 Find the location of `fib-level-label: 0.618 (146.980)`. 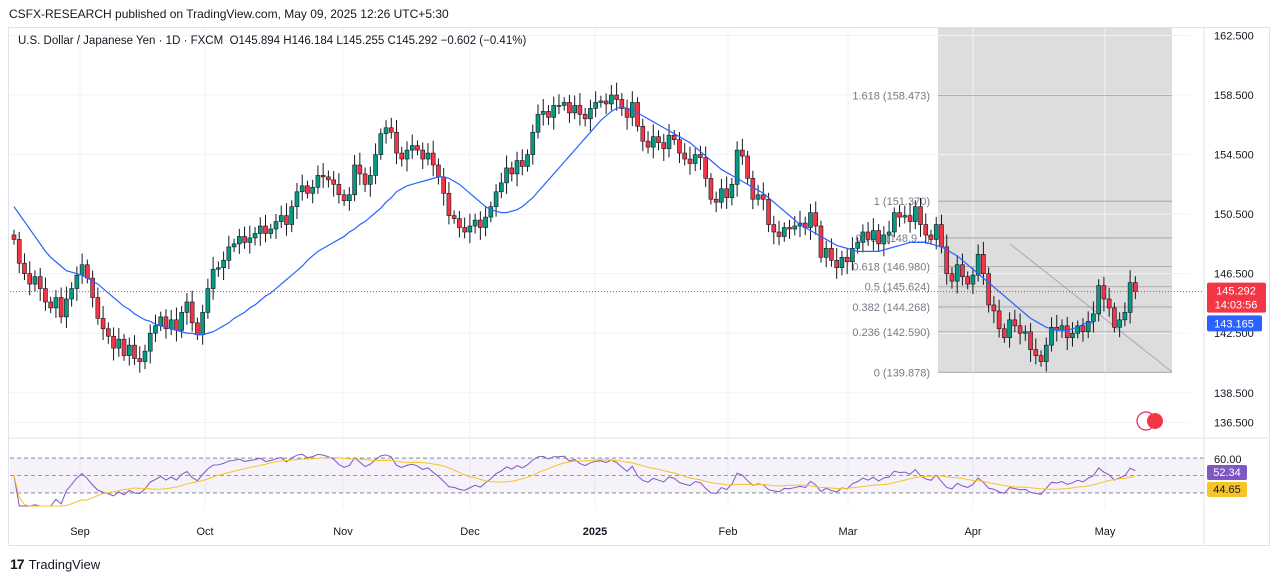

fib-level-label: 0.618 (146.980) is located at coordinates (891, 268).